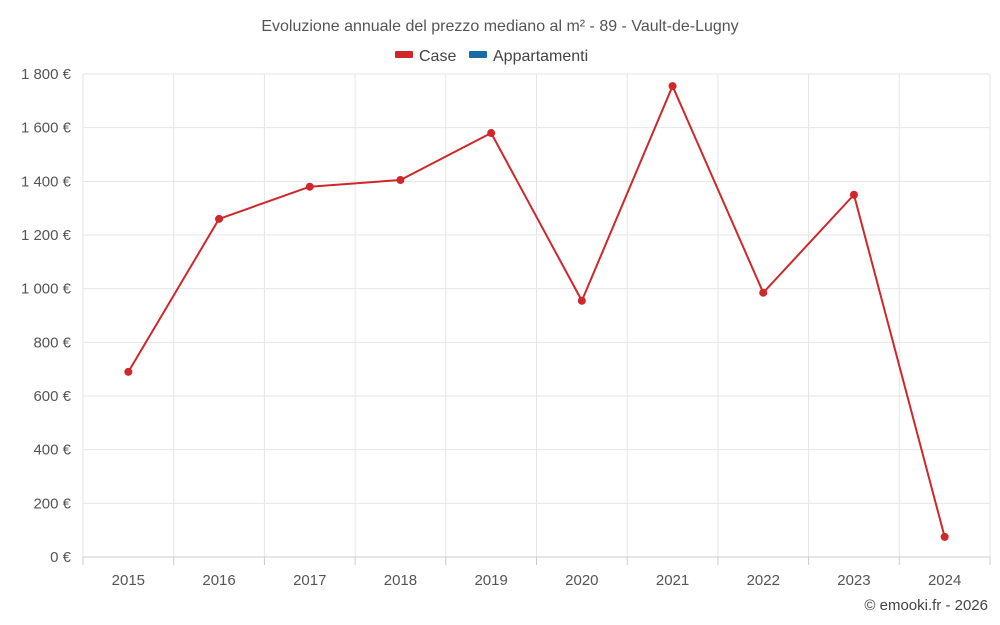 Image resolution: width=1000 pixels, height=625 pixels. Describe the element at coordinates (219, 218) in the screenshot. I see `data-point-2016` at that location.